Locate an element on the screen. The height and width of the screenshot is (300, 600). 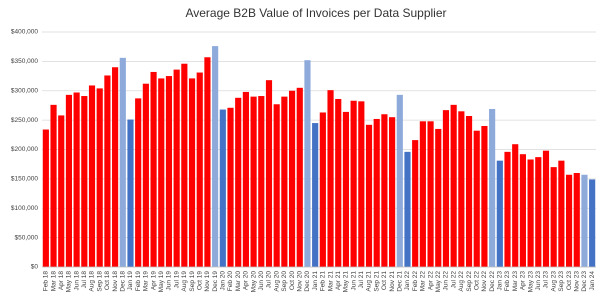
x-tick-label: Mar 21 is located at coordinates (330, 281).